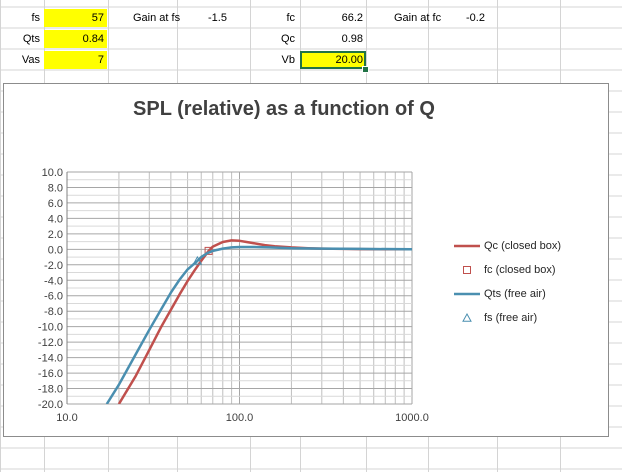 The height and width of the screenshot is (472, 622). Describe the element at coordinates (284, 109) in the screenshot. I see `chart-title: SPL (relative) as a function of Q` at that location.